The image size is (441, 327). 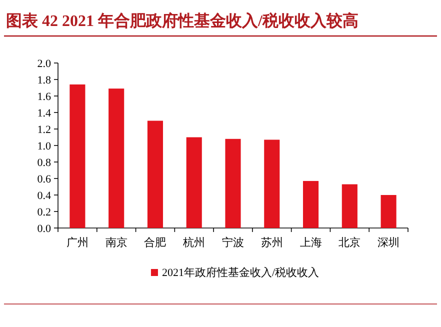 What do you see at coordinates (194, 242) in the screenshot?
I see `x-tick-label: 杭州` at bounding box center [194, 242].